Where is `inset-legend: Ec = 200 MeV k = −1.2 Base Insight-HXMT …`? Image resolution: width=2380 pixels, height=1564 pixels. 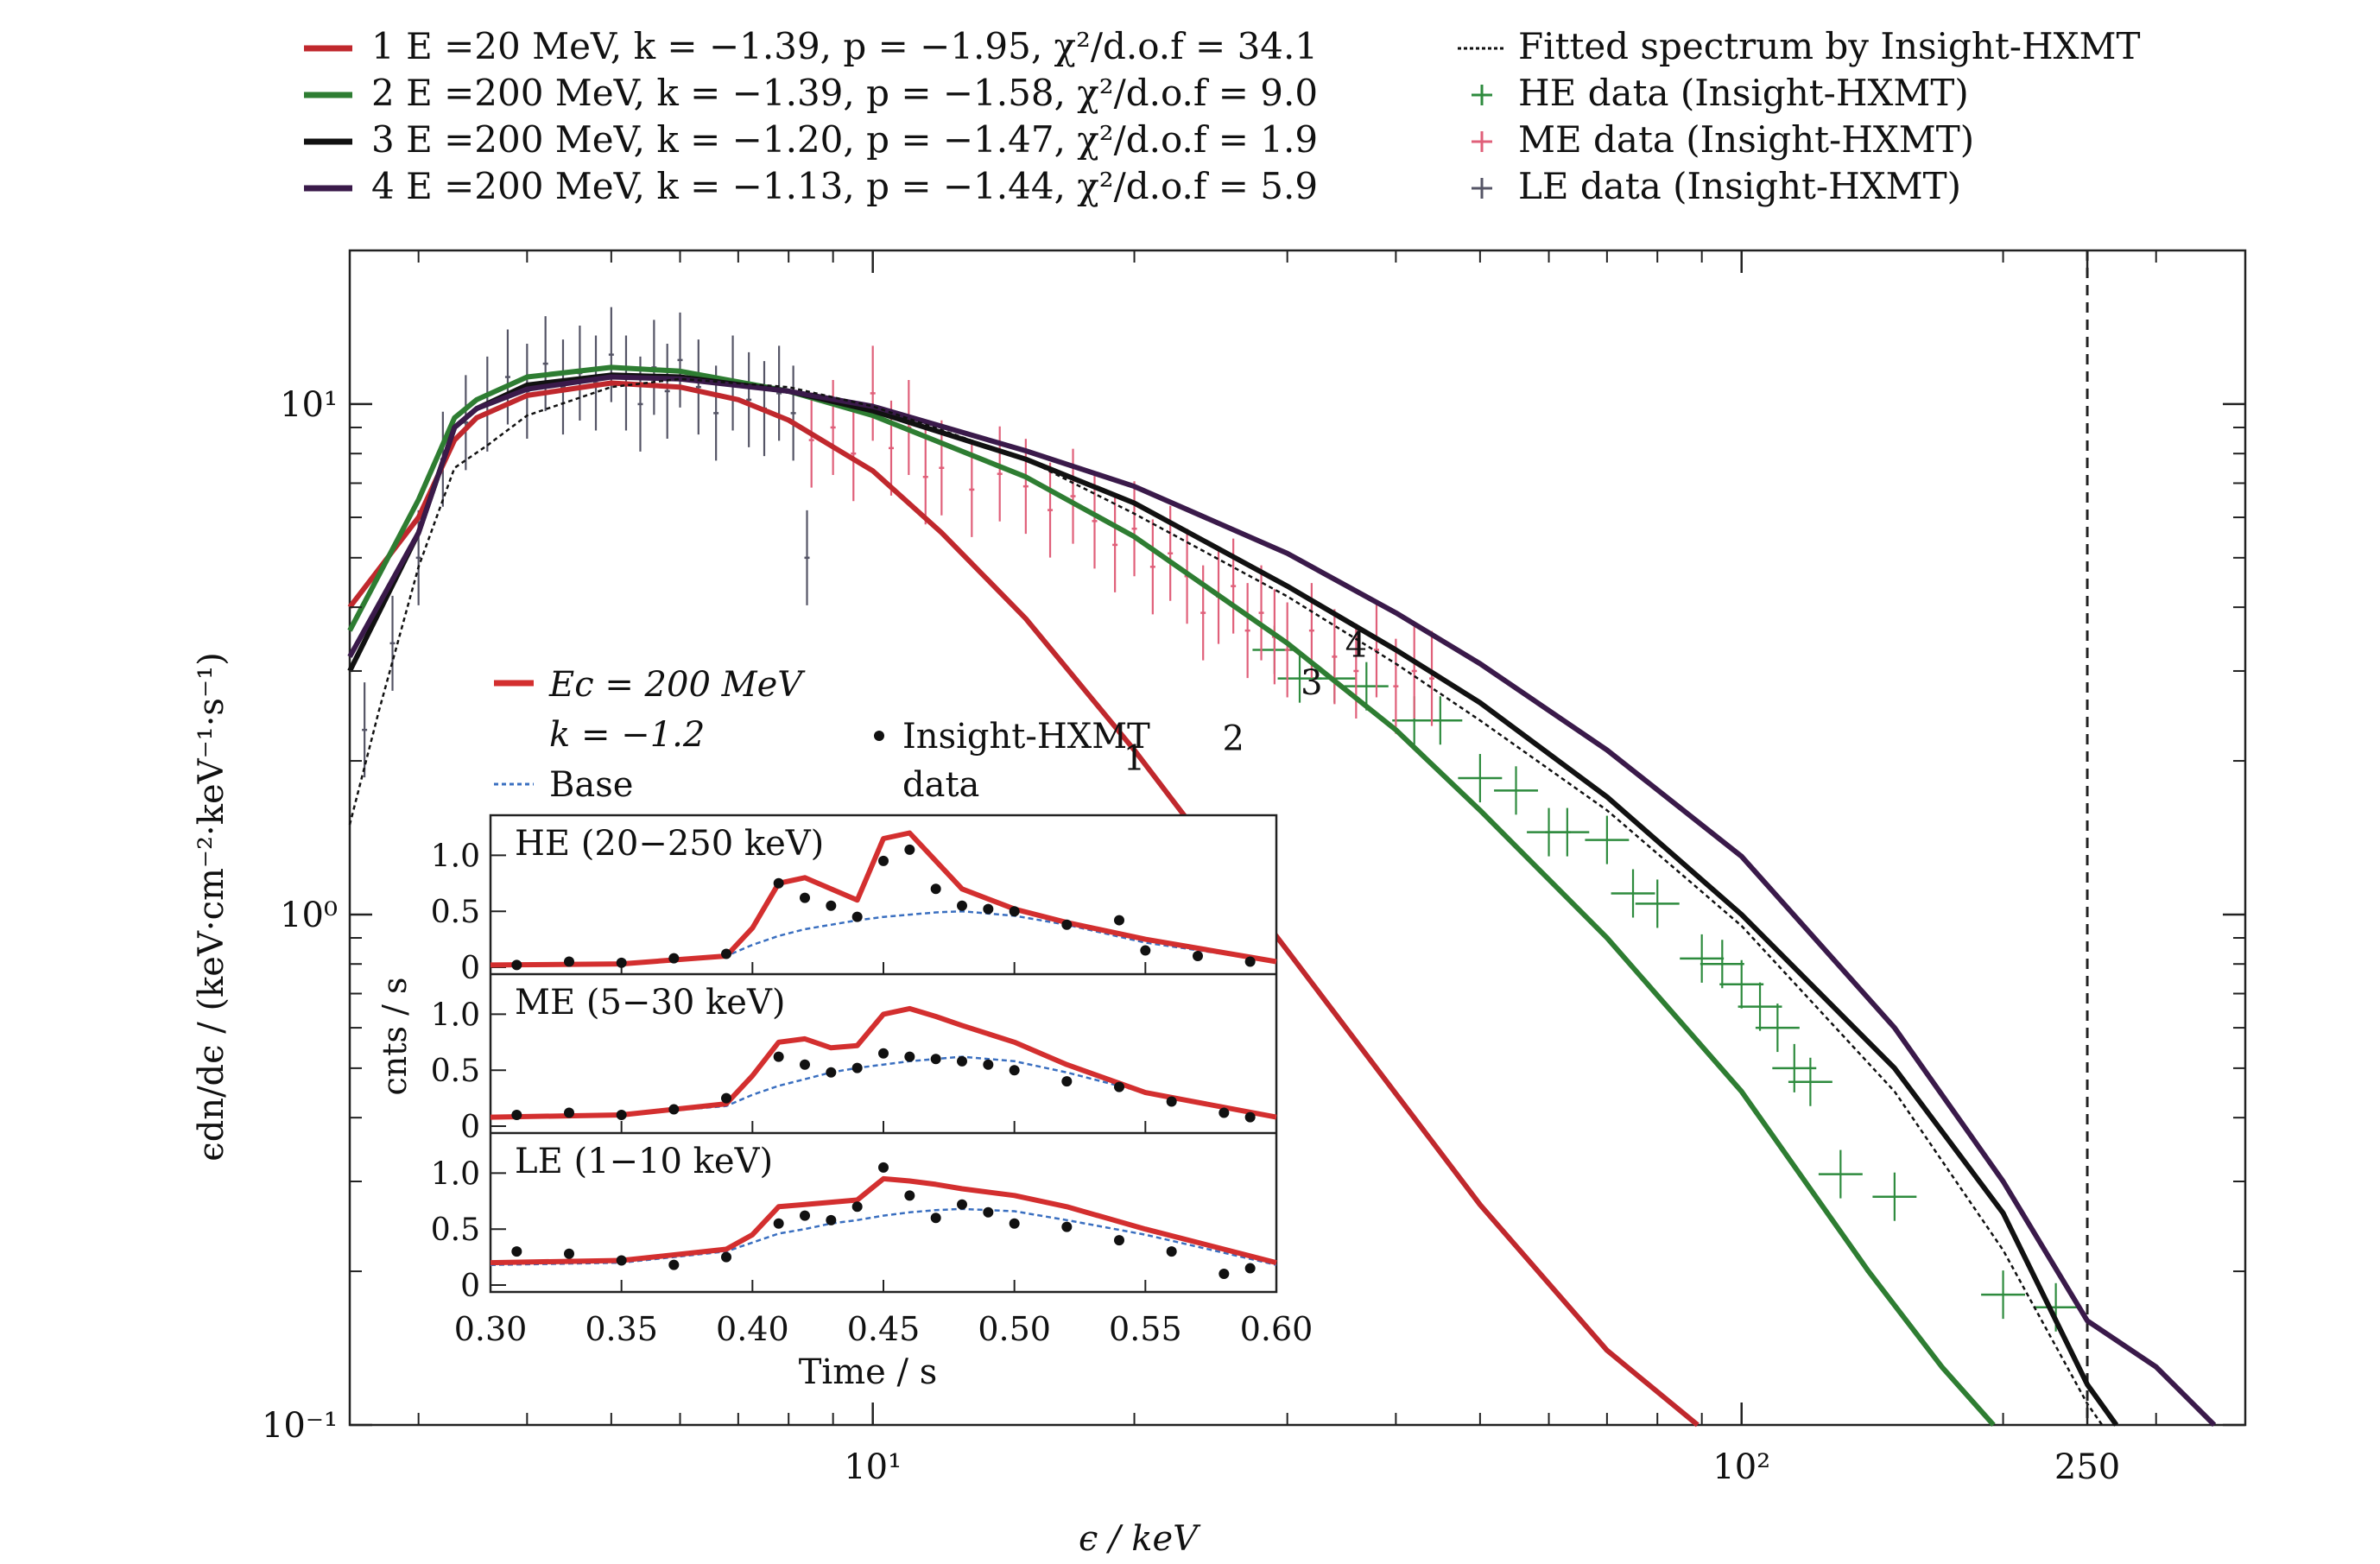
inset-legend: Ec = 200 MeV k = −1.2 Base Insight-HXMT … is located at coordinates (822, 735).